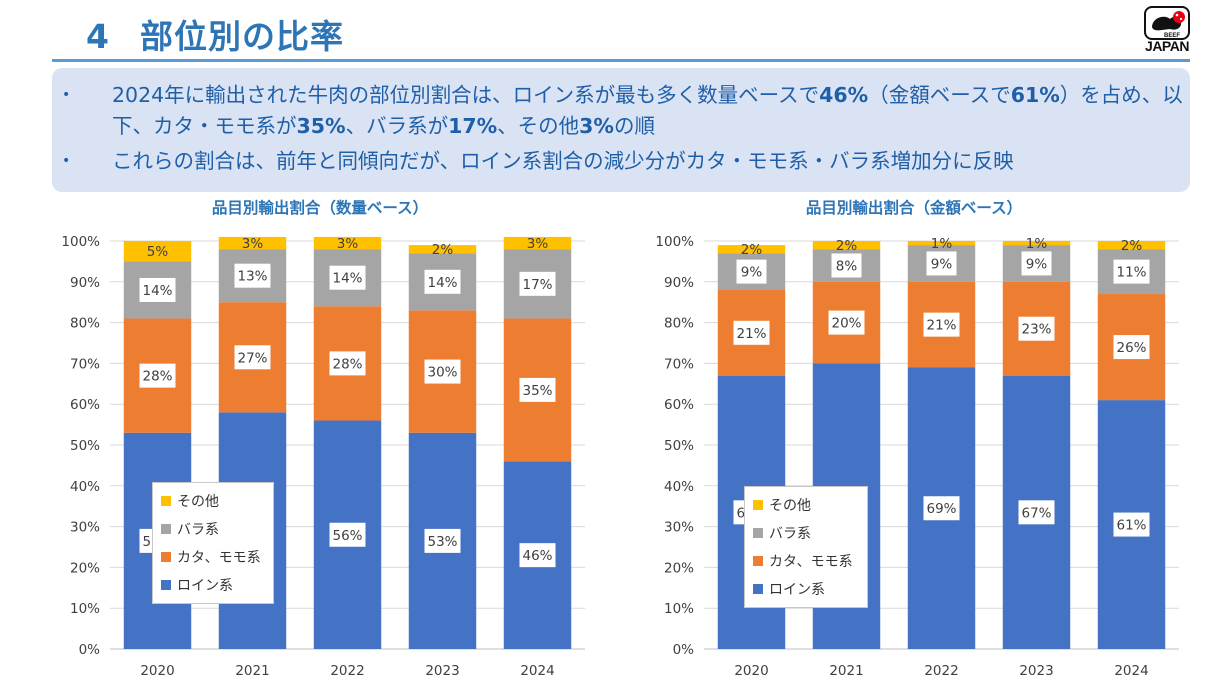  Describe the element at coordinates (321, 126) in the screenshot. I see `summary-highlight-value: 35%` at that location.